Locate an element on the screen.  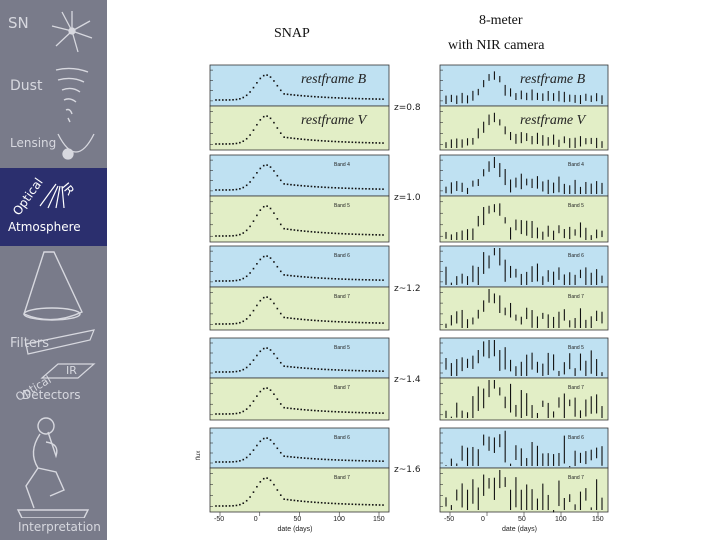
sidebar-item-label: Filters is located at coordinates (29, 343).